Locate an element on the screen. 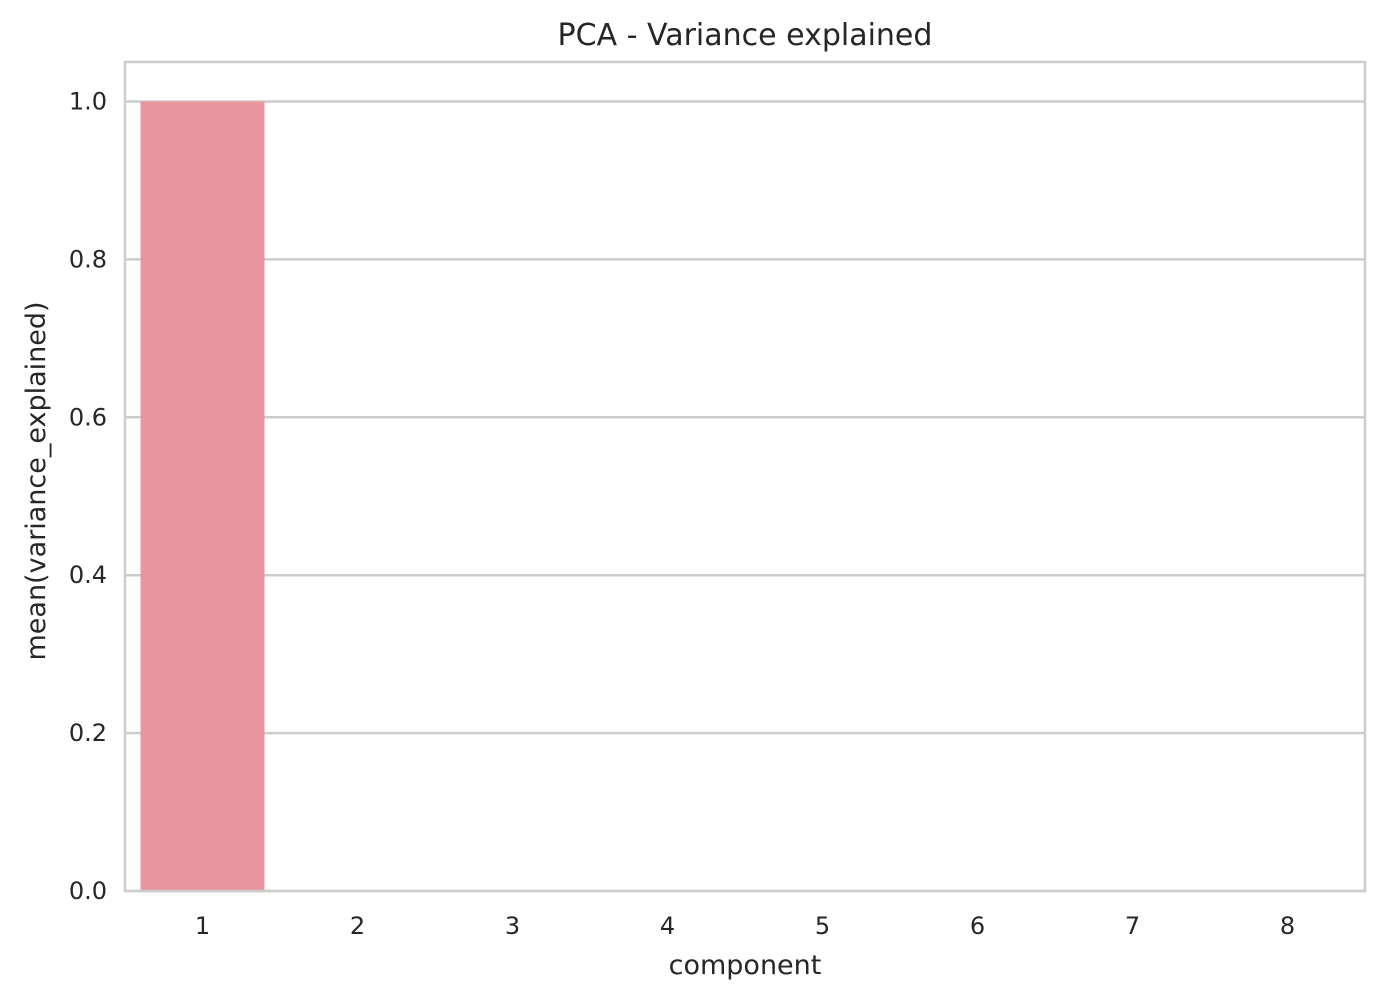 This screenshot has width=1384, height=1000. y-tick-label: 0.0 is located at coordinates (88, 891).